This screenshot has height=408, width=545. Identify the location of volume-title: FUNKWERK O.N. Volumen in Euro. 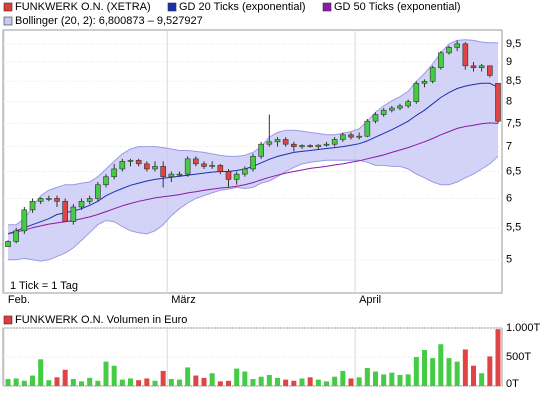
(101, 320).